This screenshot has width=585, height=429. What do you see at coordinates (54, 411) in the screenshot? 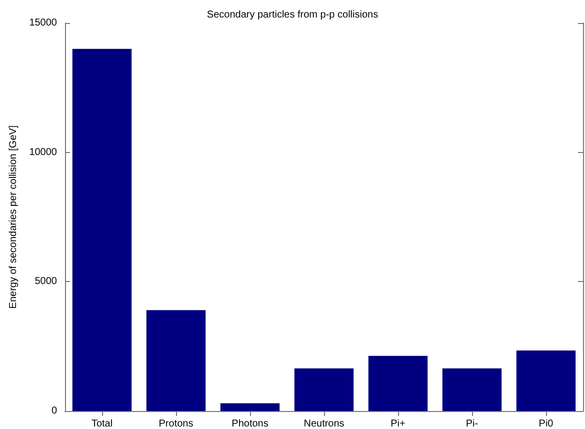
I see `y-tick-label: 0` at bounding box center [54, 411].